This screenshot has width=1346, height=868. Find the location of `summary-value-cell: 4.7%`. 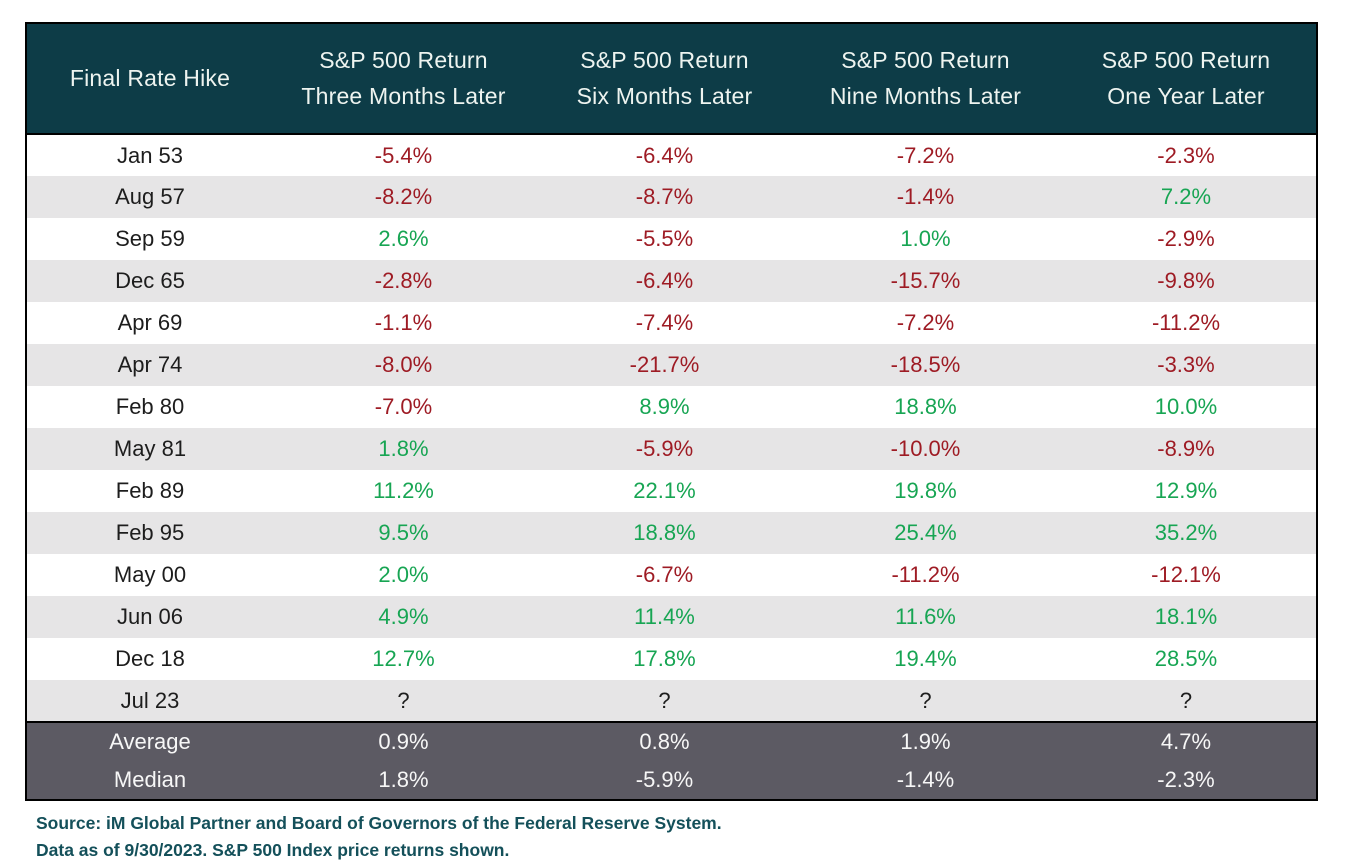

summary-value-cell: 4.7% is located at coordinates (1186, 741).